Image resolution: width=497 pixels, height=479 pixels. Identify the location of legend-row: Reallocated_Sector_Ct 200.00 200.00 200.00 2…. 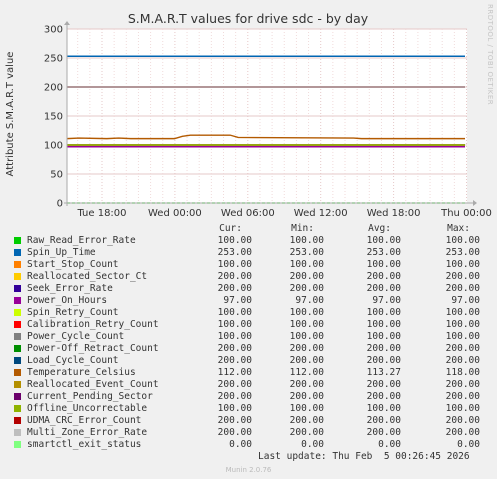
(249, 277).